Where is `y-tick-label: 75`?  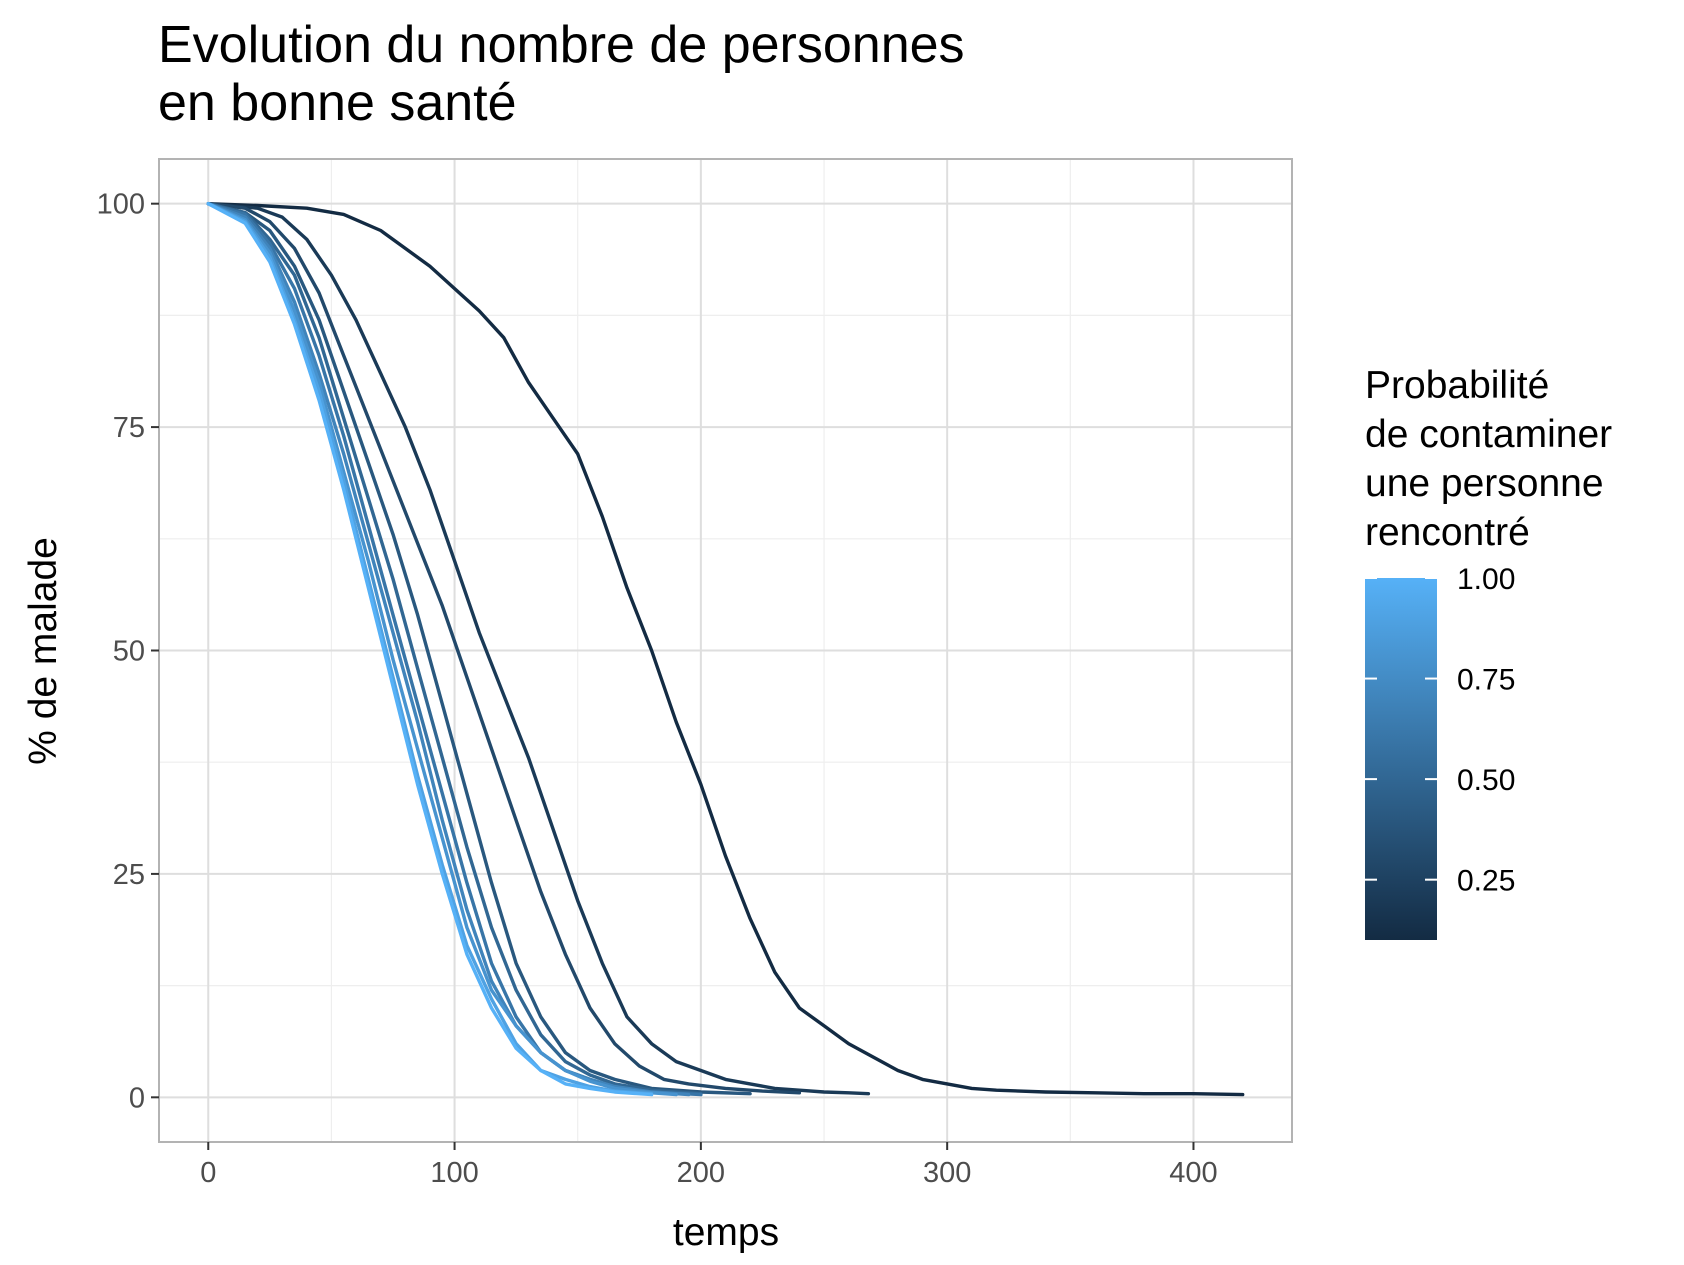
y-tick-label: 75 is located at coordinates (129, 428).